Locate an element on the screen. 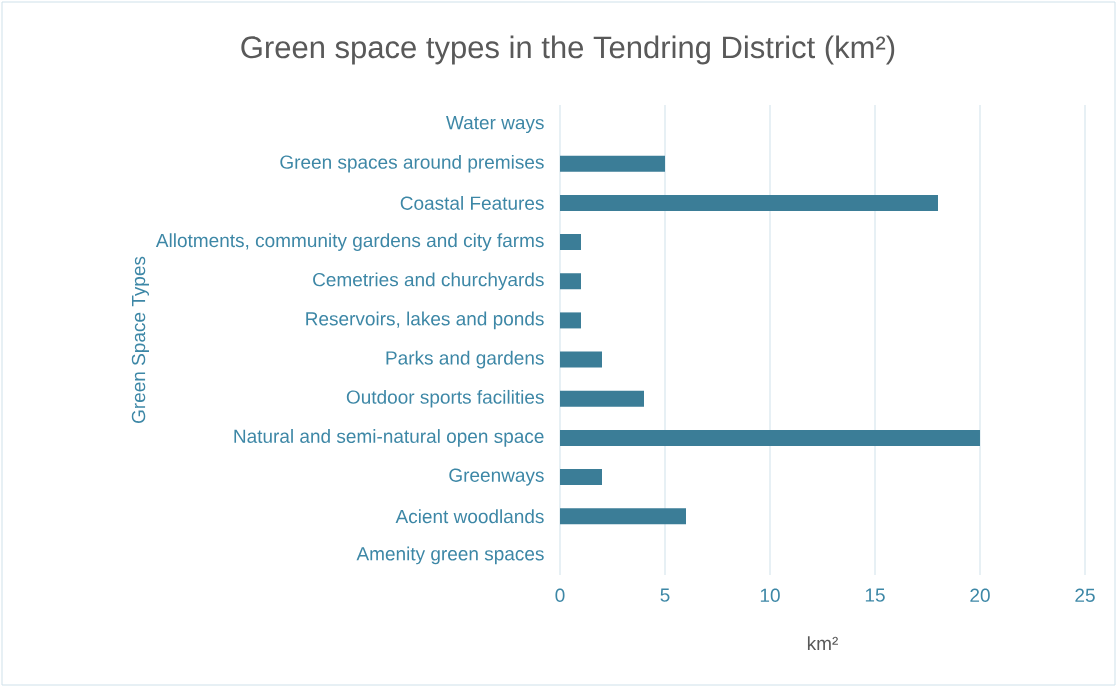  chart-title: Green space types in the Tendring District (km²) is located at coordinates (568, 50).